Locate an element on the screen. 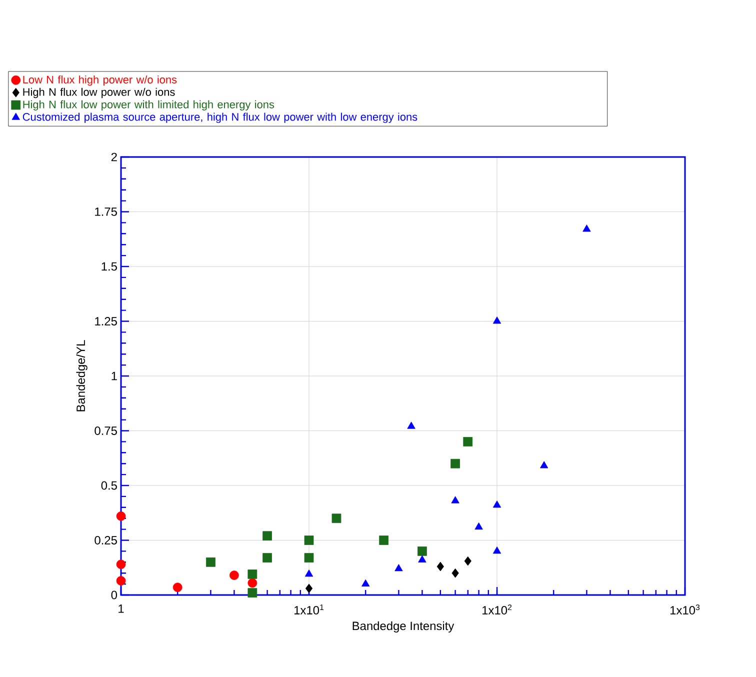 This screenshot has height=677, width=756. legend-label: Customized plasma source aperture, high N flux low power with low energy ions is located at coordinates (220, 117).